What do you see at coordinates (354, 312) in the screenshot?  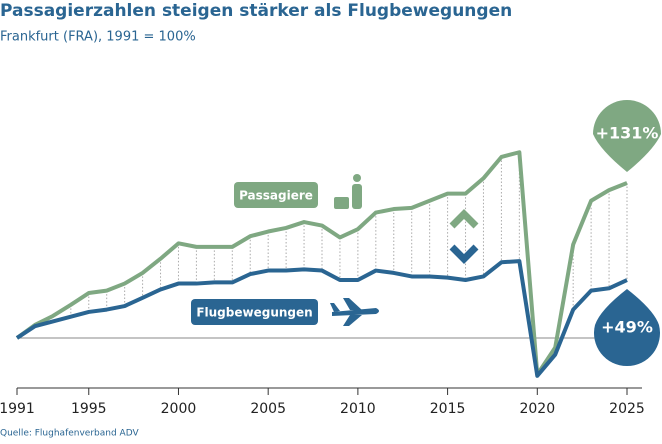 I see `plane-icon` at bounding box center [354, 312].